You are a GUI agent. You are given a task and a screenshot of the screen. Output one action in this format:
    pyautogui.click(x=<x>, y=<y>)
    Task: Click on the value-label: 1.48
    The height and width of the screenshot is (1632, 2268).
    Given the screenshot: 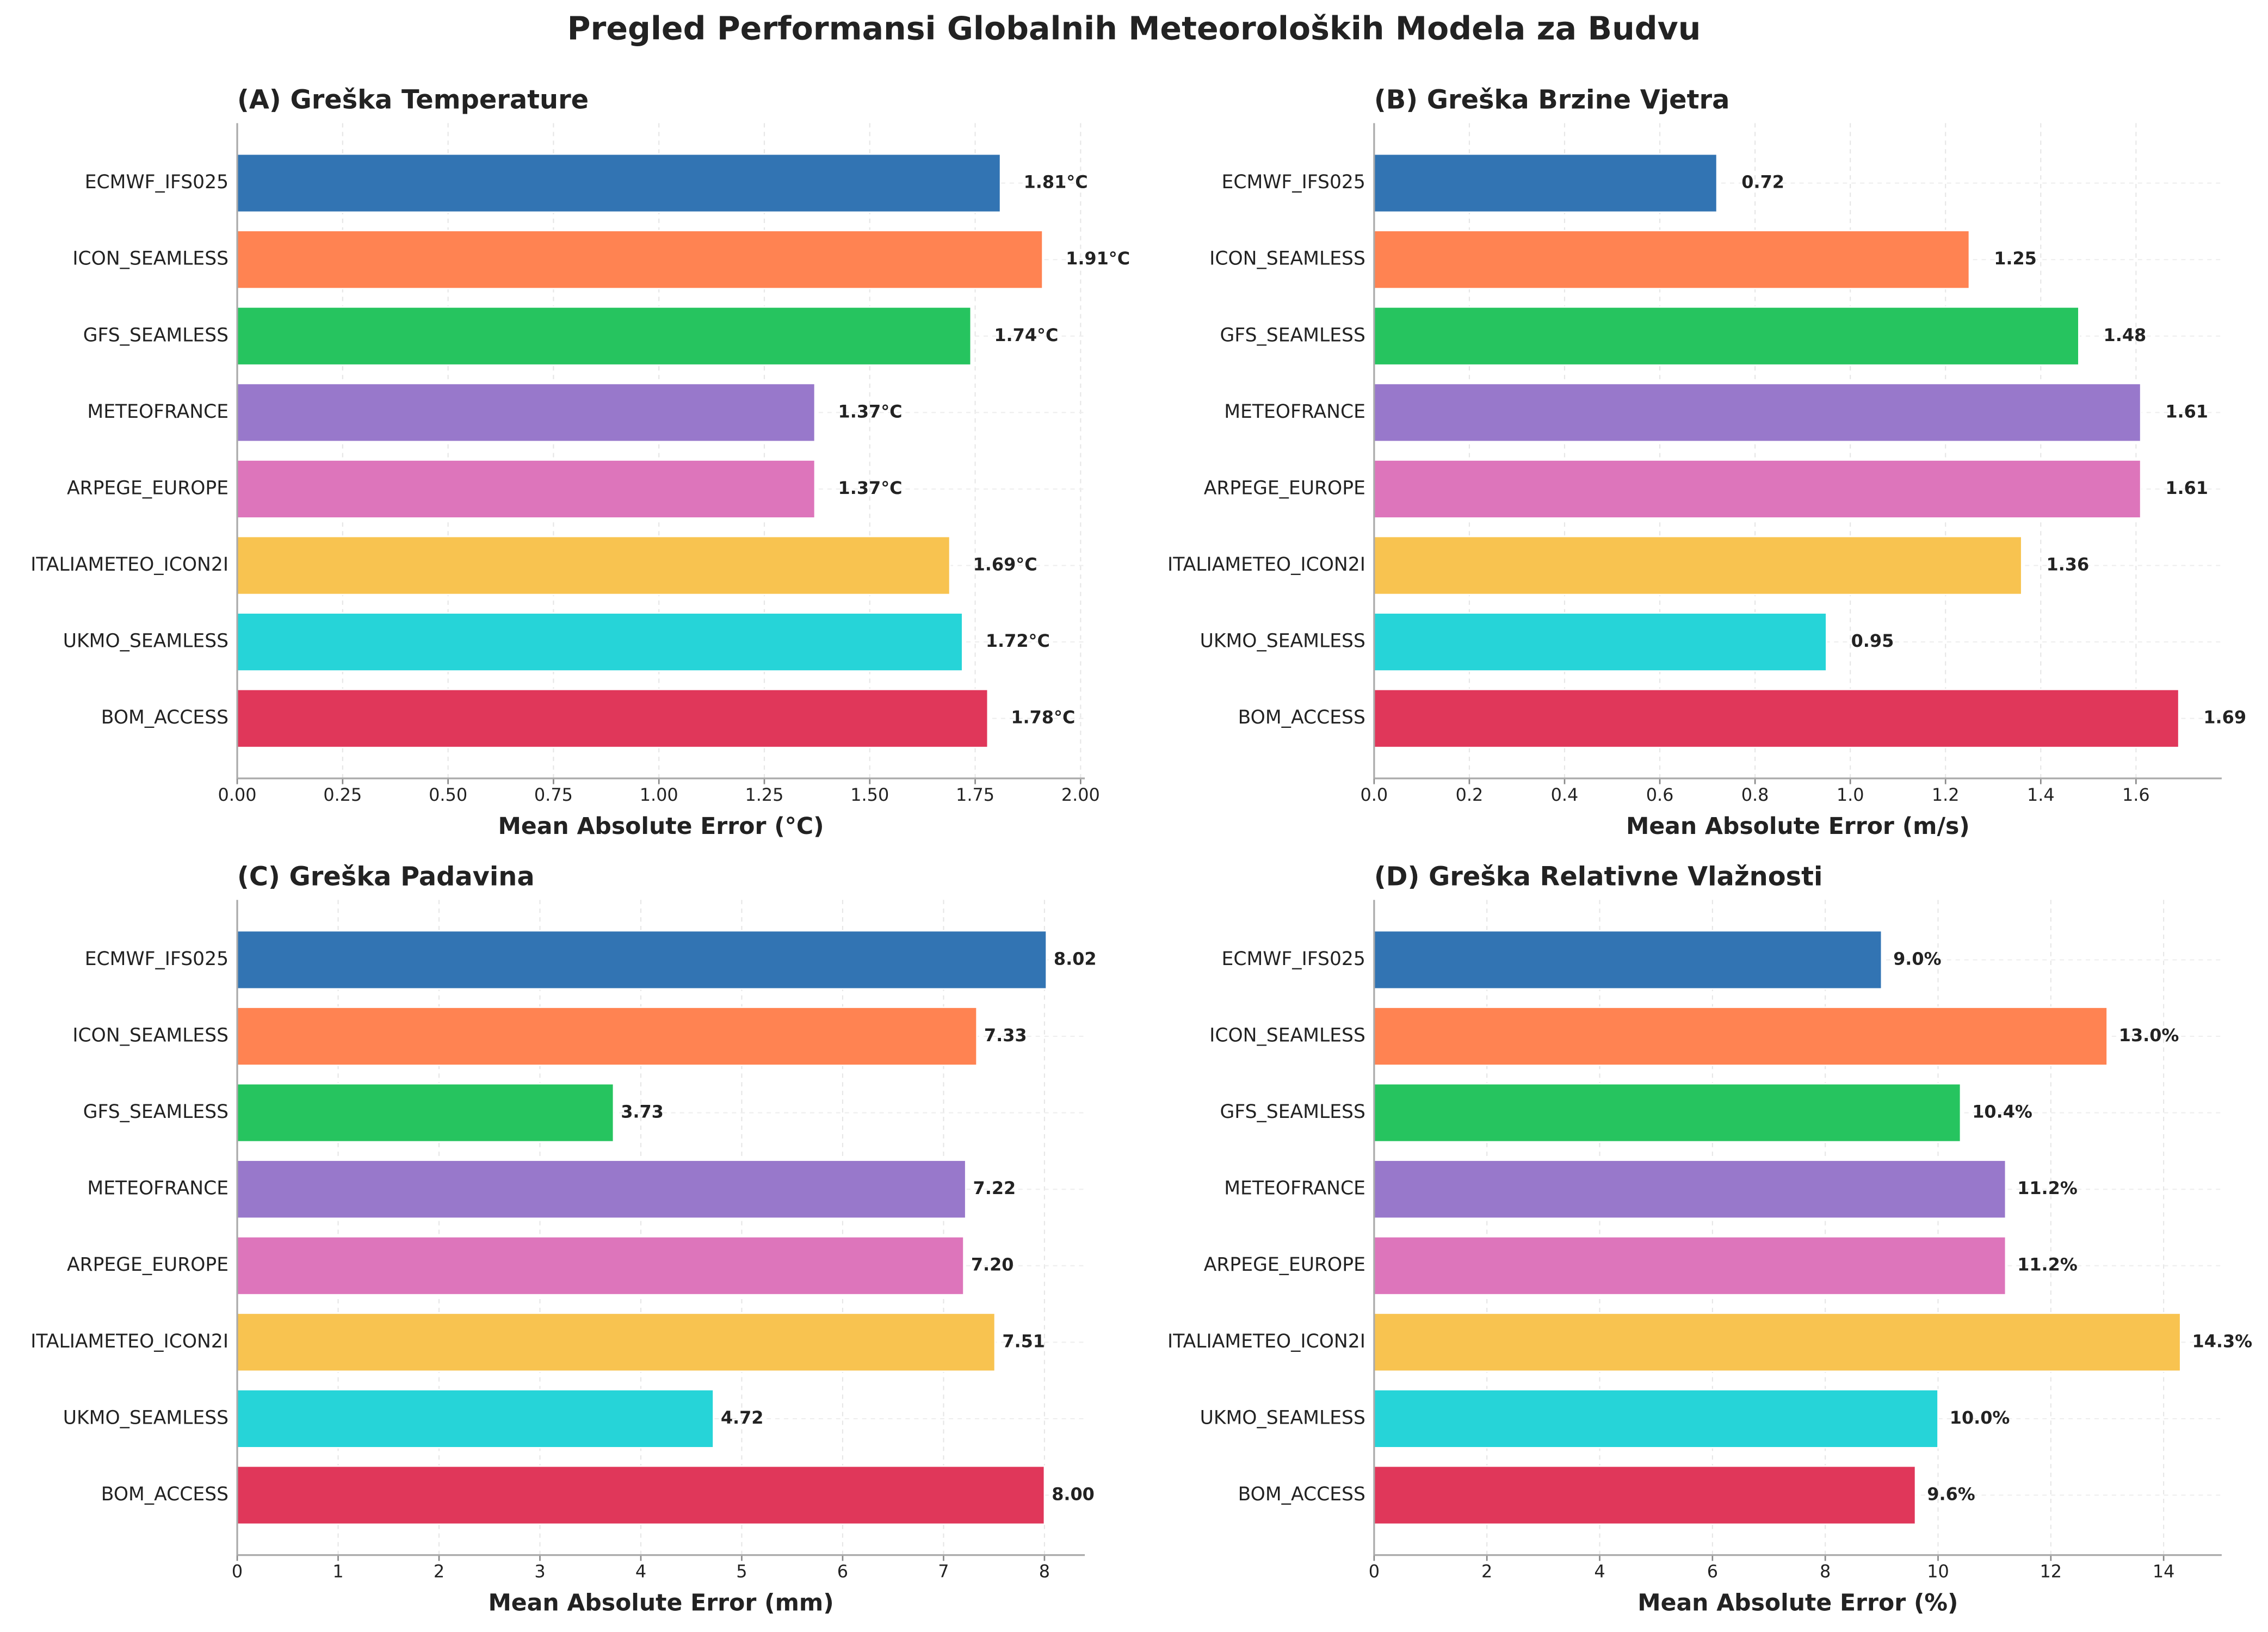 What is the action you would take?
    pyautogui.click(x=2125, y=335)
    